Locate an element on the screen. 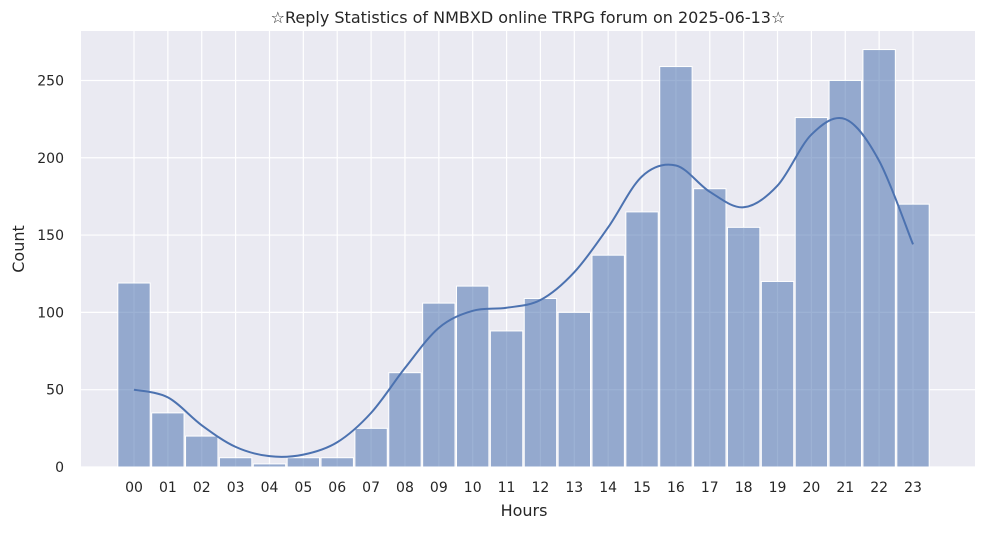 The image size is (984, 533). x-tick-label: 23 is located at coordinates (913, 488).